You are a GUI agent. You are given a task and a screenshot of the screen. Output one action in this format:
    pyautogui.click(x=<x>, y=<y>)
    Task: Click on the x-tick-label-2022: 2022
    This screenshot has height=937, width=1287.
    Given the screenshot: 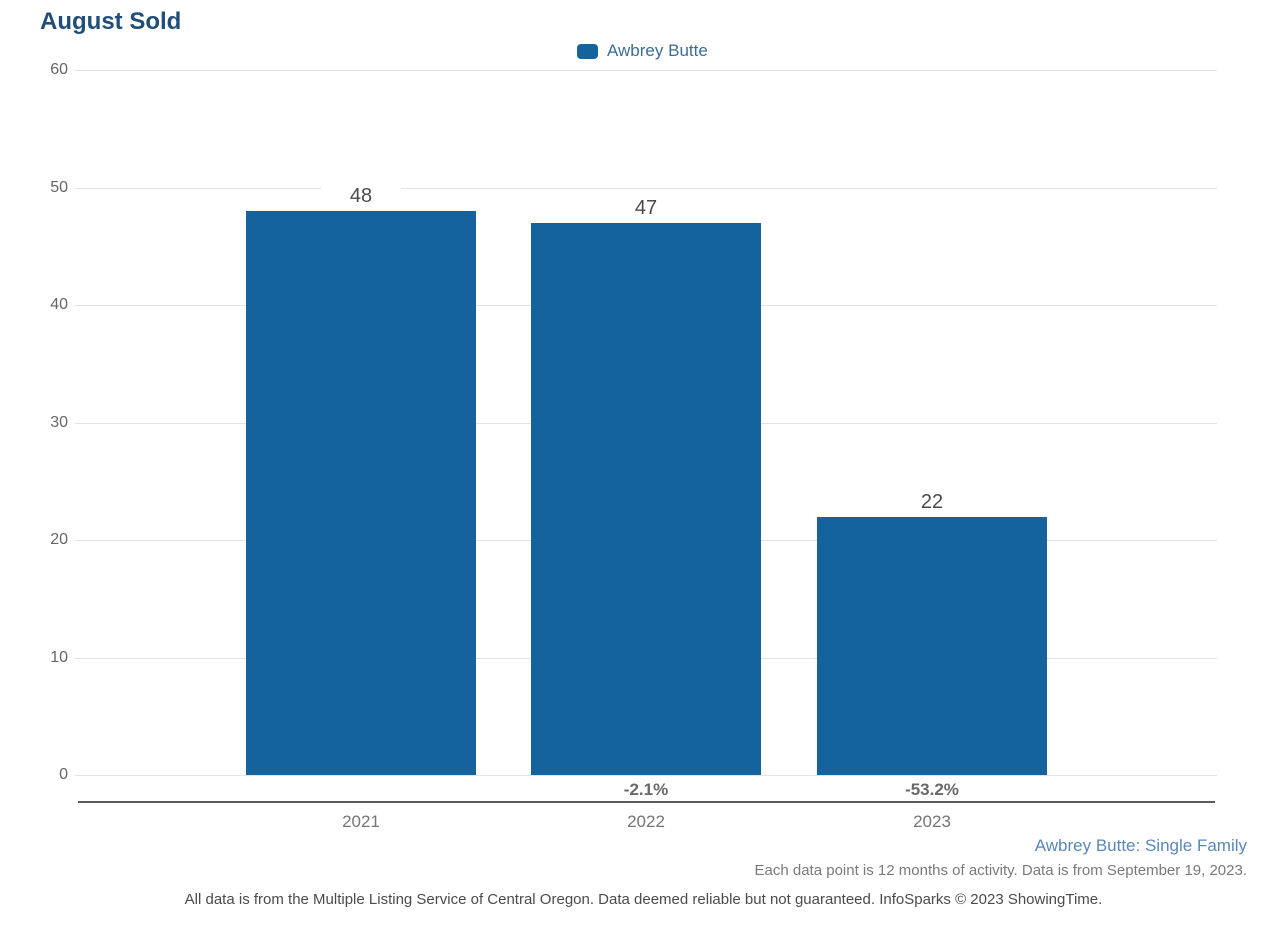 What is the action you would take?
    pyautogui.click(x=646, y=821)
    